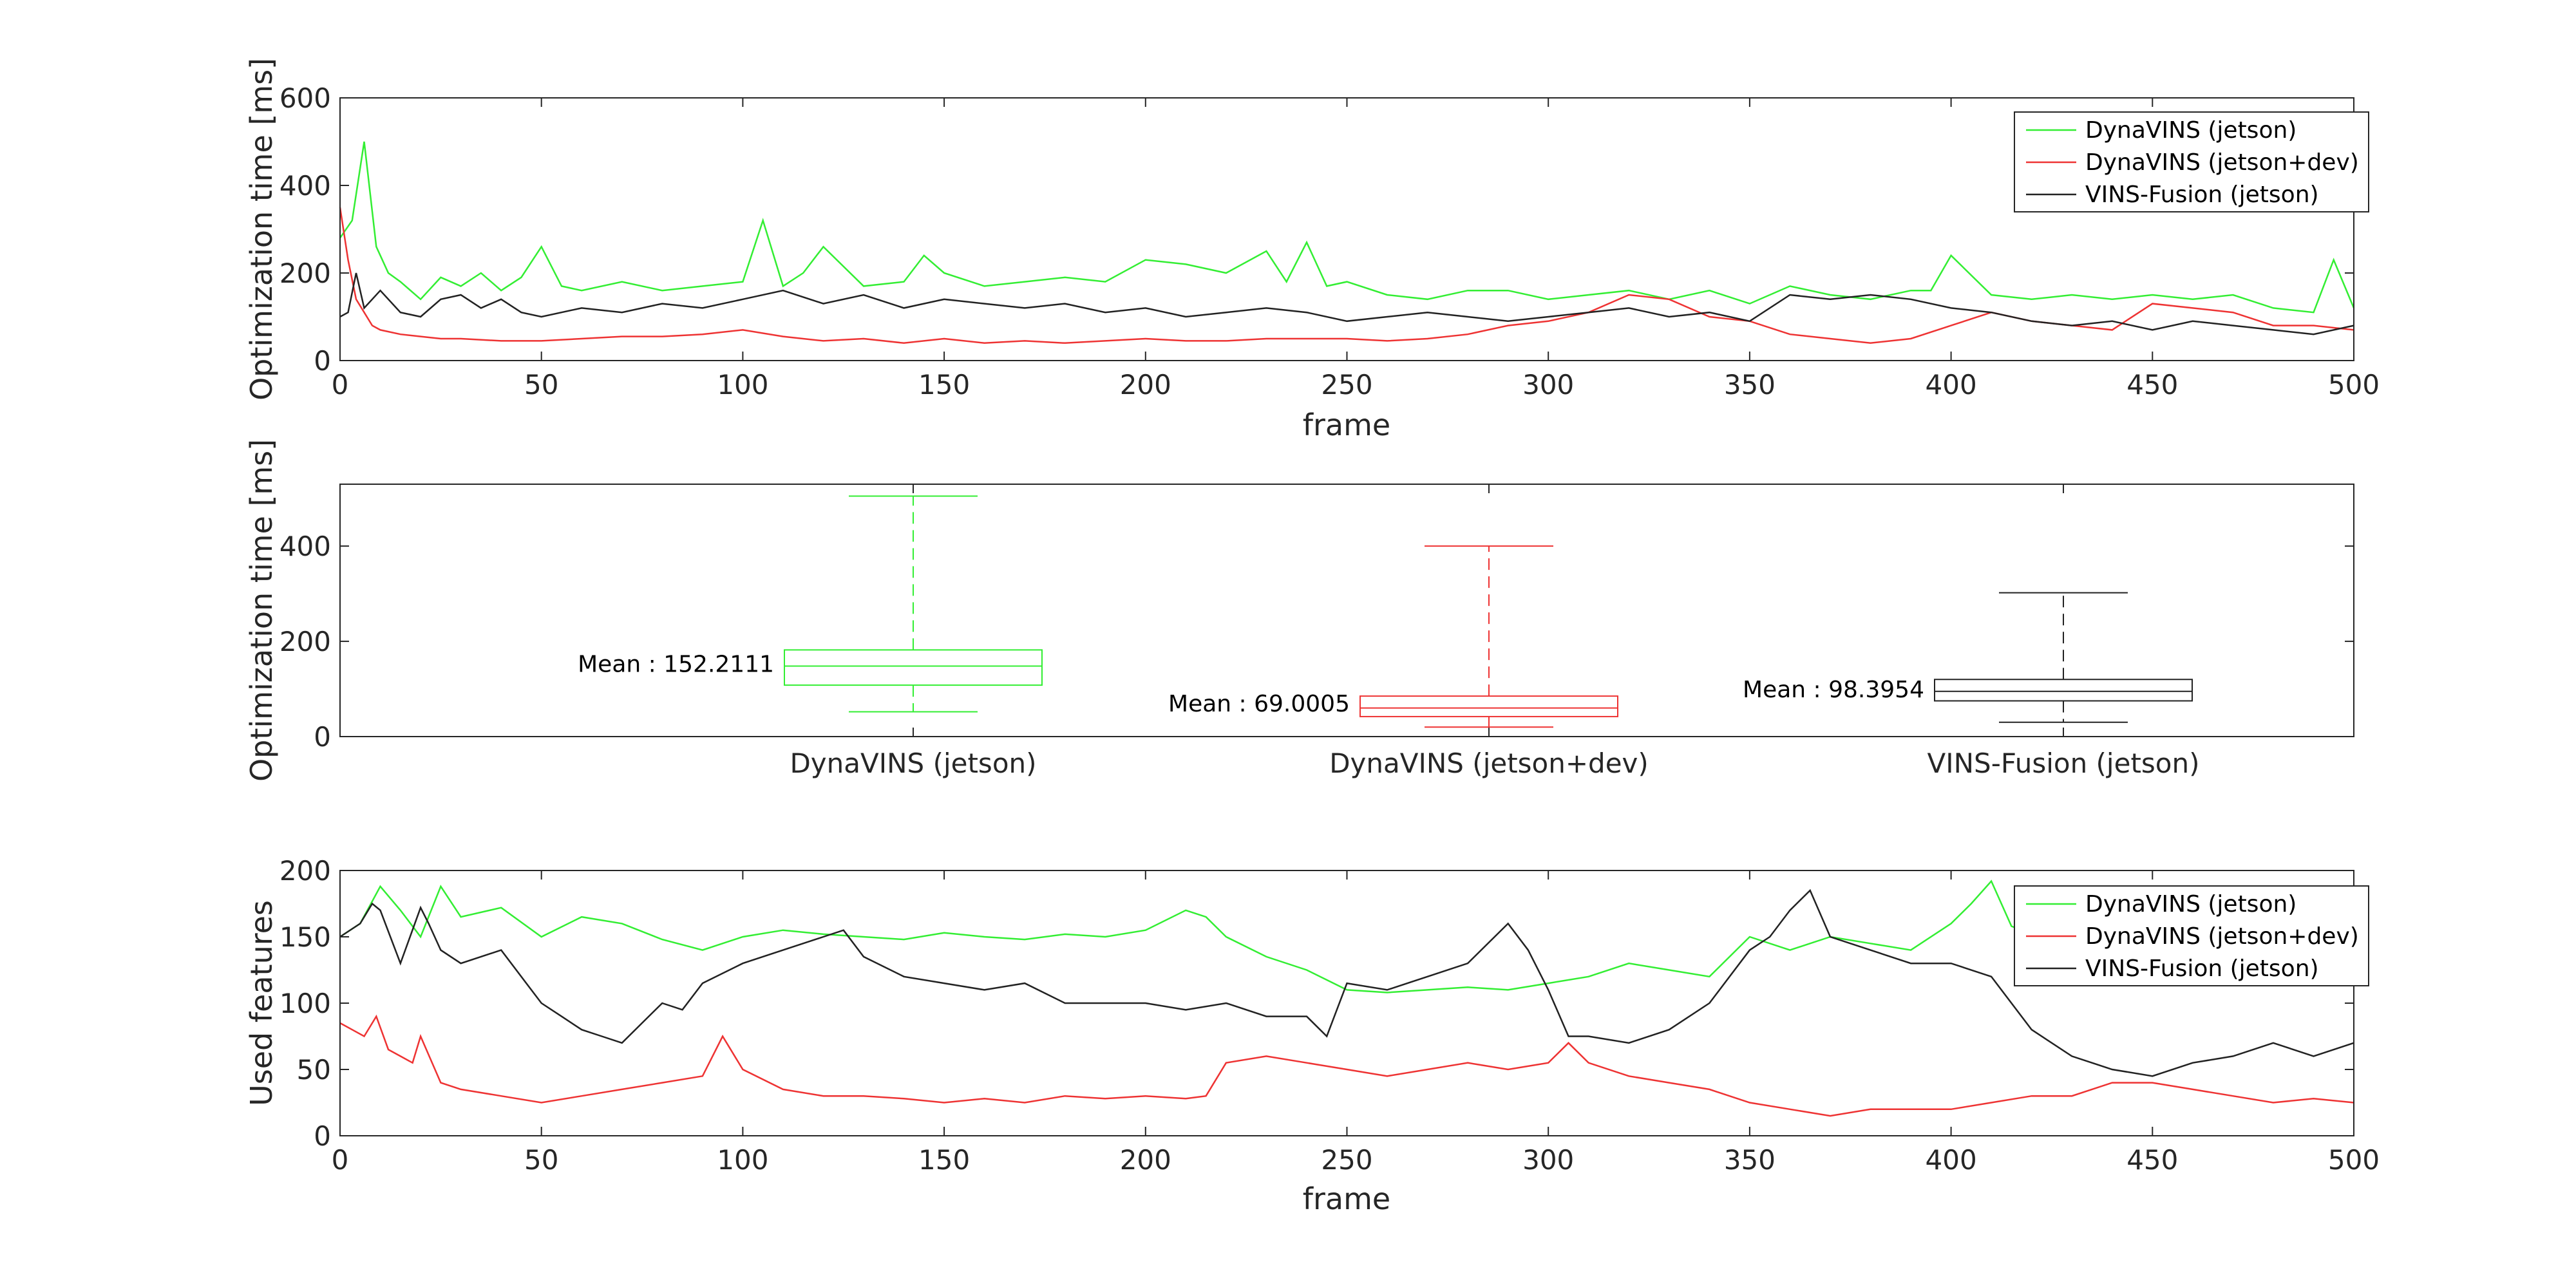  I want to click on category-label: DynaVINS (jetson+dev), so click(1489, 764).